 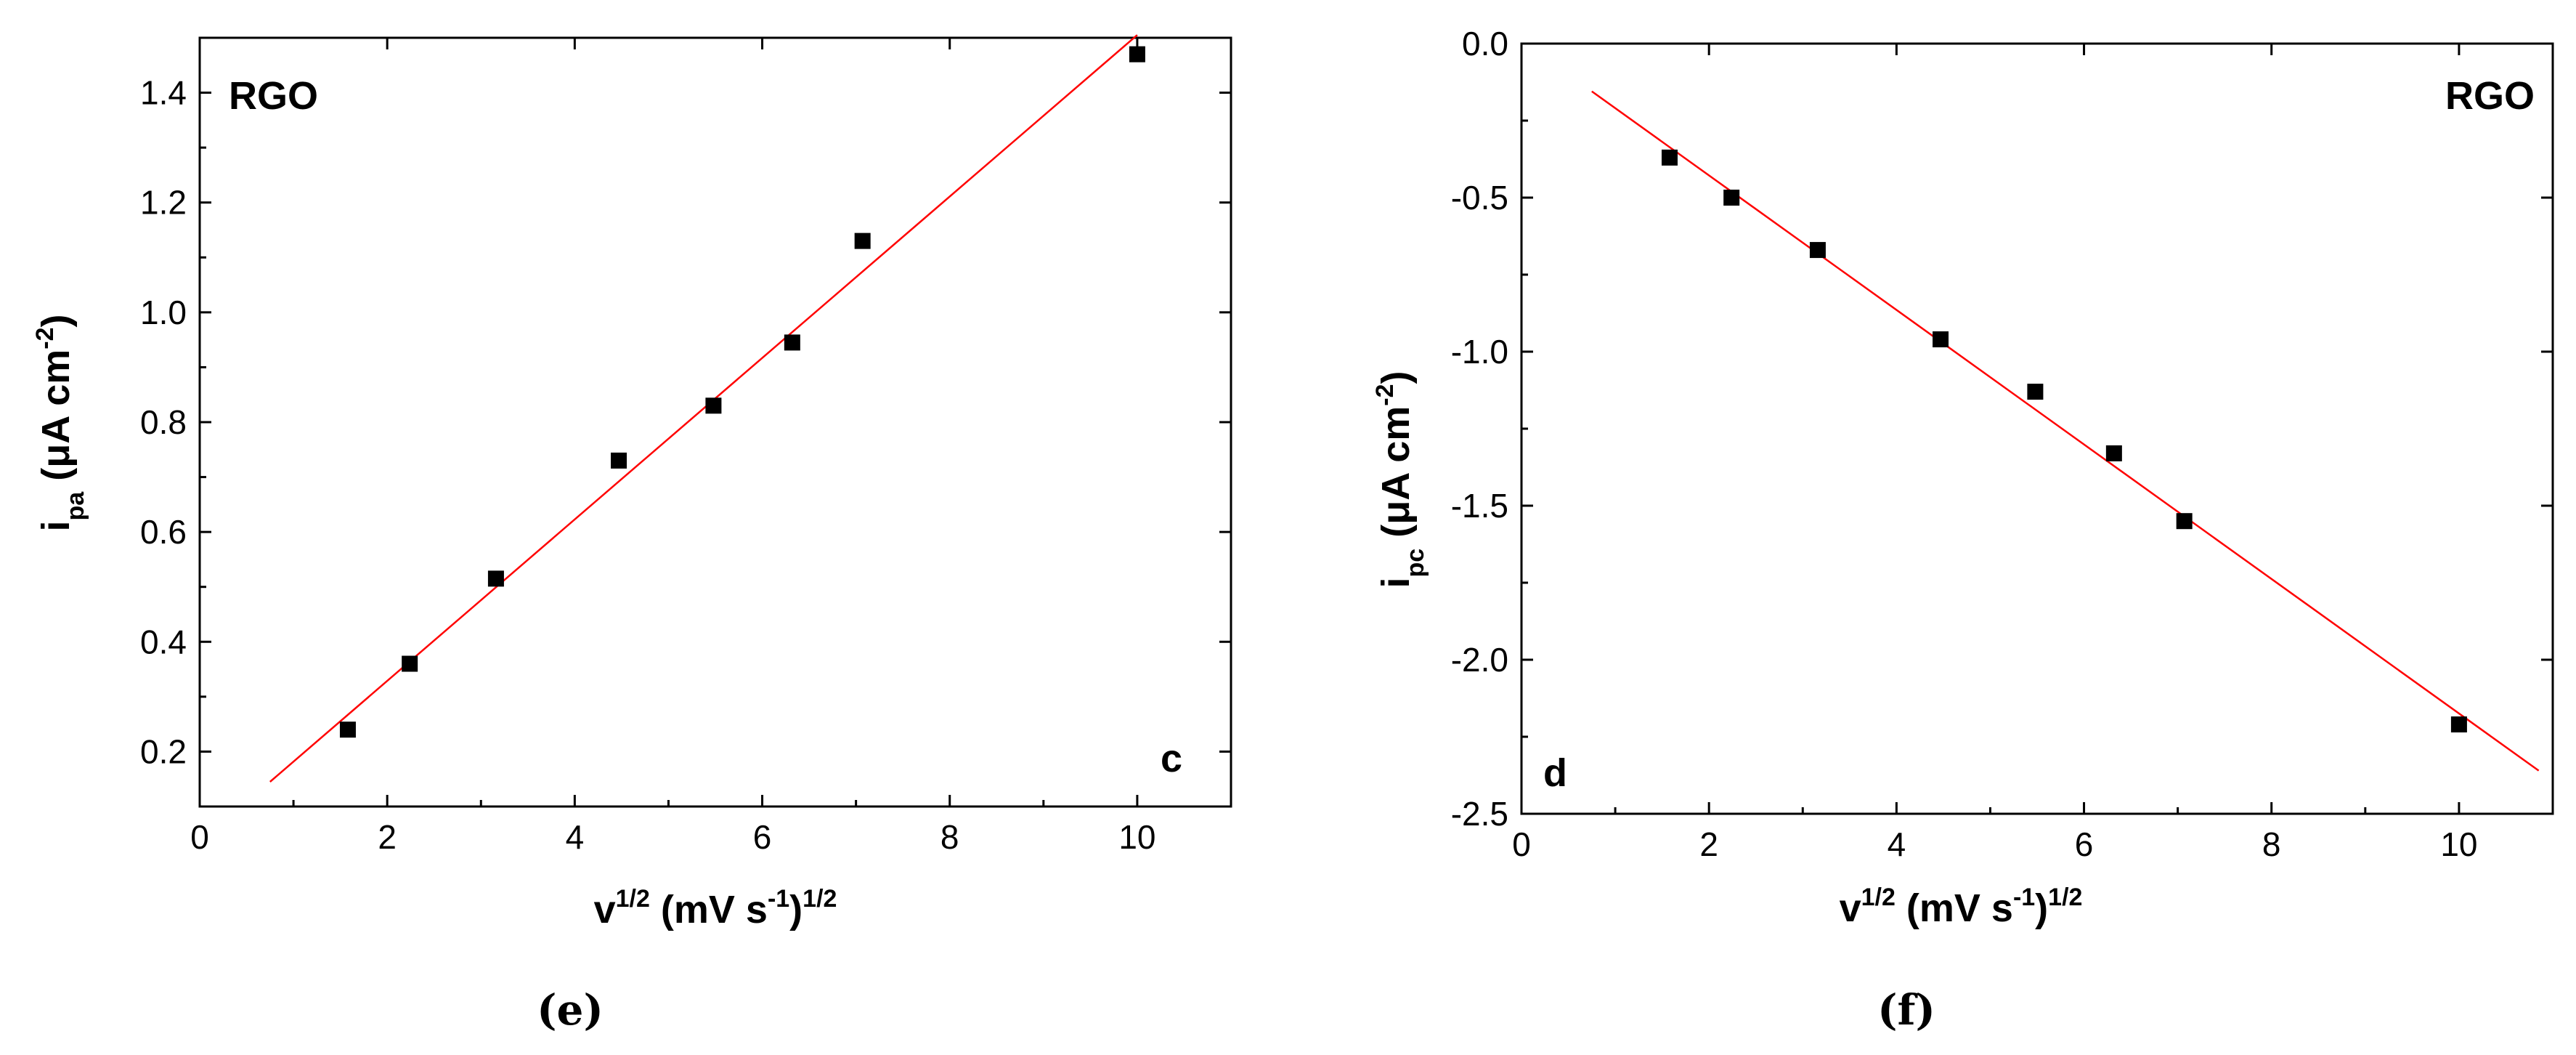 What do you see at coordinates (1400, 480) in the screenshot?
I see `y-axis-title: ipc (μA cm-2)` at bounding box center [1400, 480].